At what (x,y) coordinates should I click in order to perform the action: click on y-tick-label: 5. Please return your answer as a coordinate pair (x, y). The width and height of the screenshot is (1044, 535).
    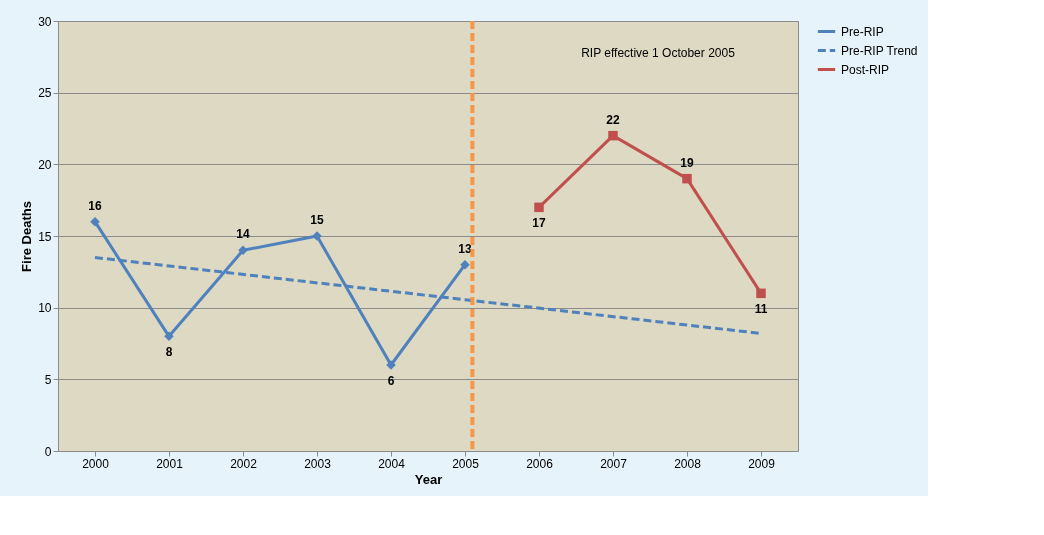
    Looking at the image, I should click on (48, 379).